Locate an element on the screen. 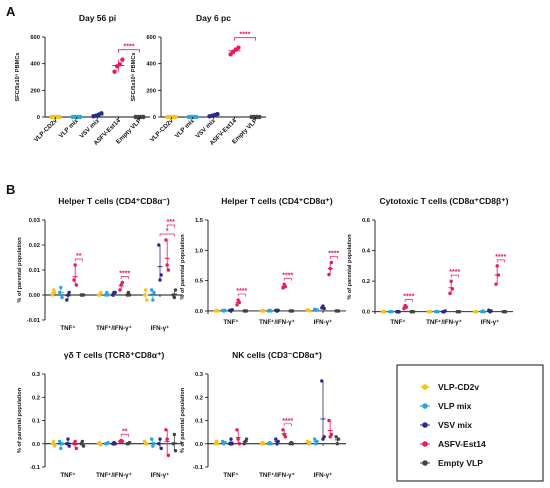 This screenshot has width=550, height=488. legend-label: VLP-CD2v is located at coordinates (458, 387).